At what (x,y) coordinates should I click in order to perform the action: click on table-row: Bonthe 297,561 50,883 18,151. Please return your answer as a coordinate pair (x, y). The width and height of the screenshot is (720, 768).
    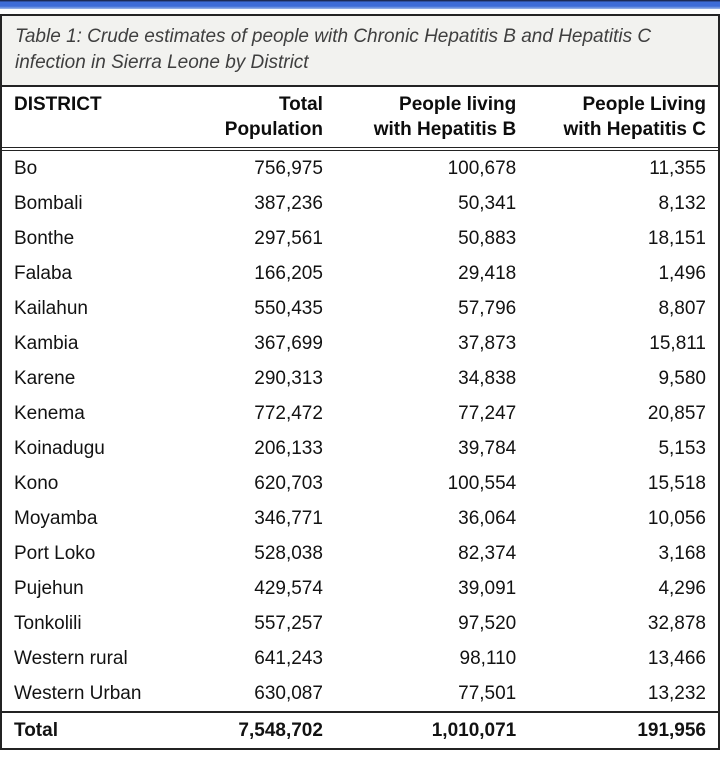
    Looking at the image, I should click on (360, 238).